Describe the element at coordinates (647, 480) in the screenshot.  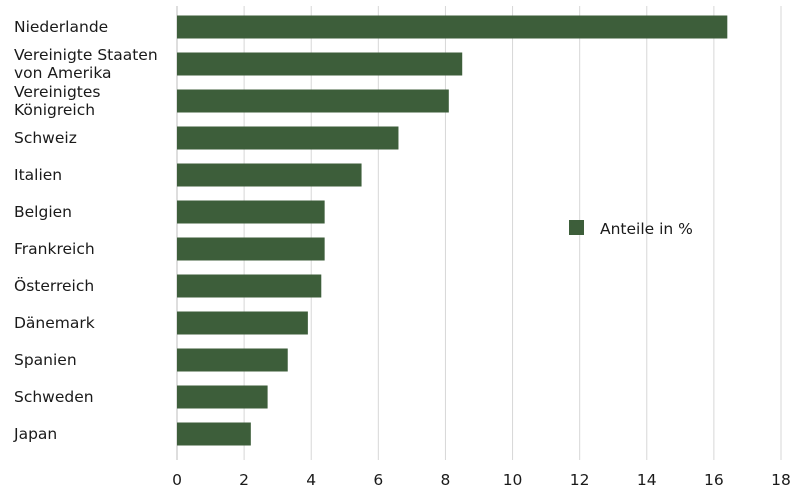
I see `x-tick-label: 14` at that location.